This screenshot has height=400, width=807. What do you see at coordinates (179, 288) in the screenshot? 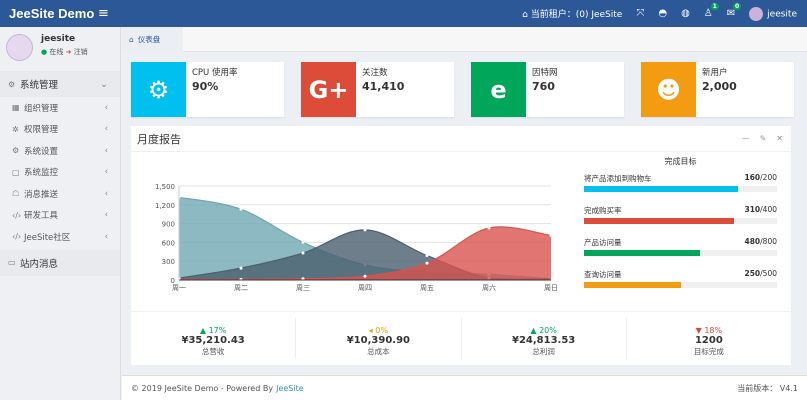
I see `x-tick-label: 周一` at bounding box center [179, 288].